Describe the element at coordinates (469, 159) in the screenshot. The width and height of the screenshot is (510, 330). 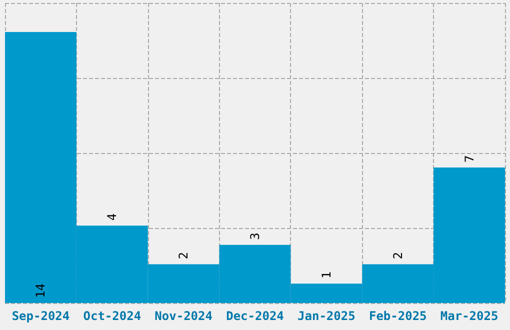
I see `data-label: 7` at that location.